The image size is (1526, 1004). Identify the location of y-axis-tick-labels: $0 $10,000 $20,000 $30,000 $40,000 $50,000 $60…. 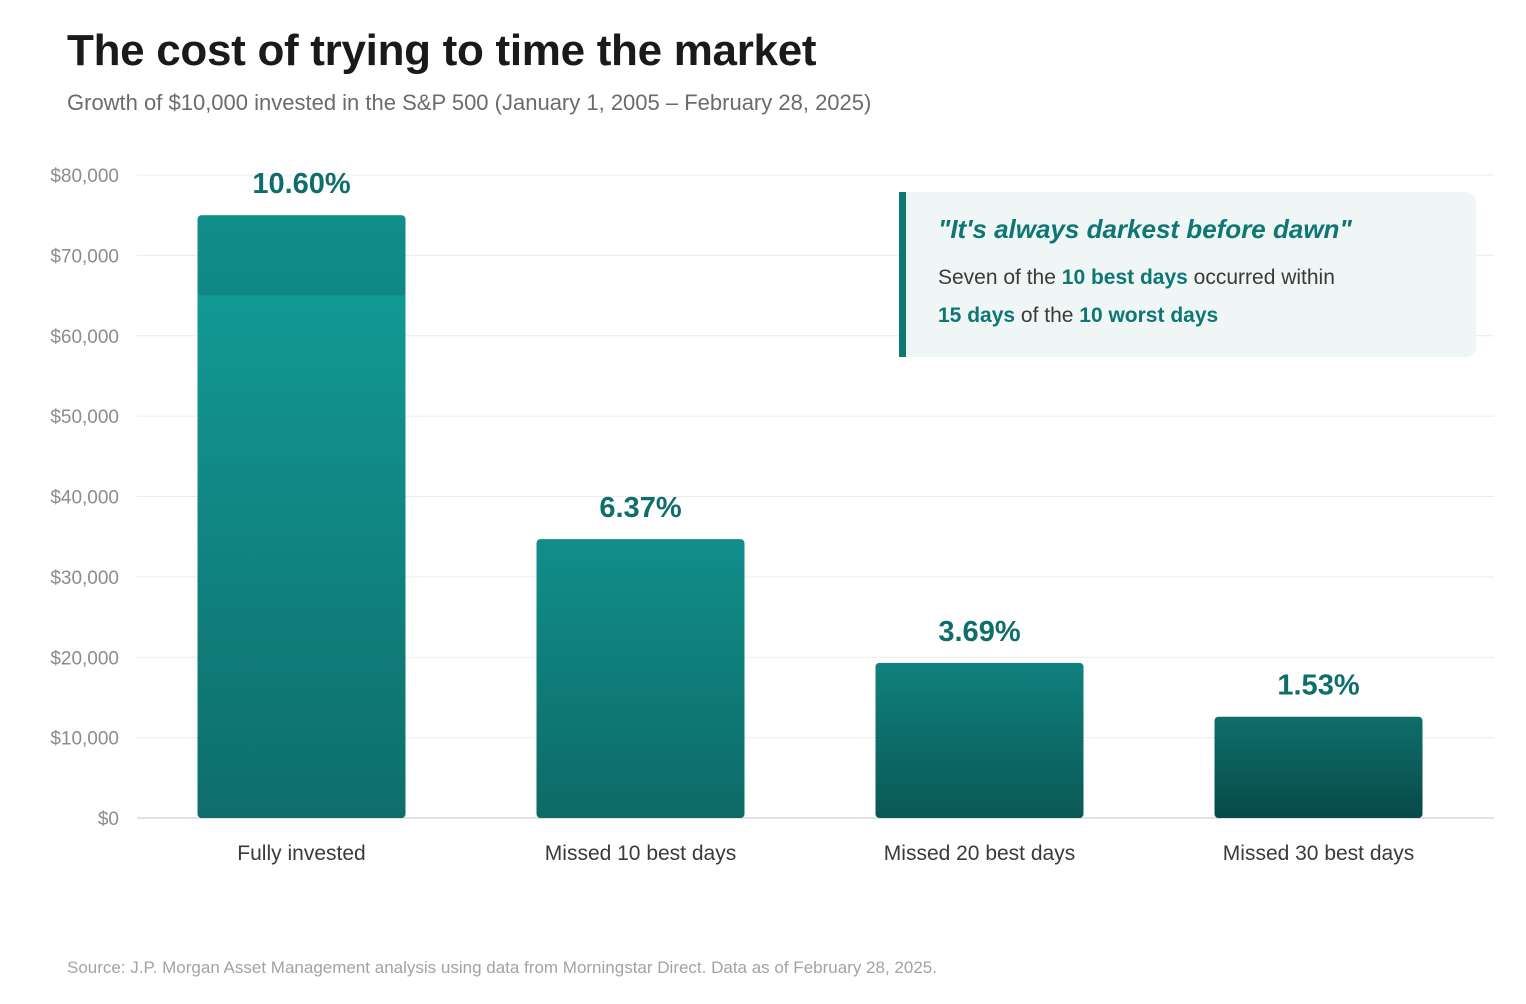
(84, 498).